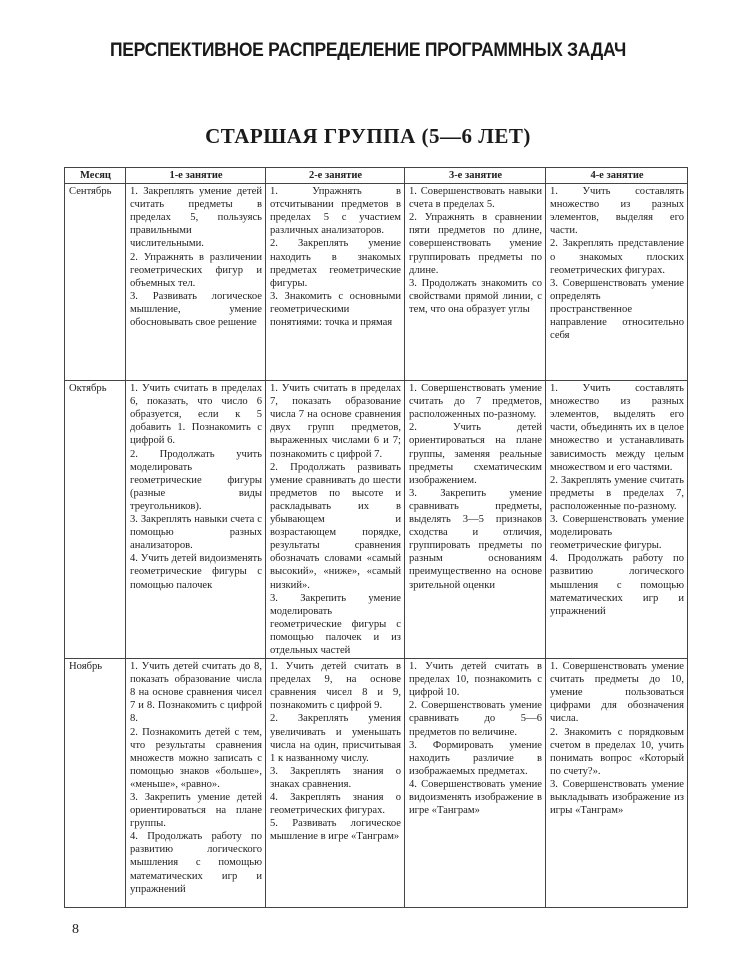 The image size is (736, 960). I want to click on month-cell: Октябрь, so click(95, 520).